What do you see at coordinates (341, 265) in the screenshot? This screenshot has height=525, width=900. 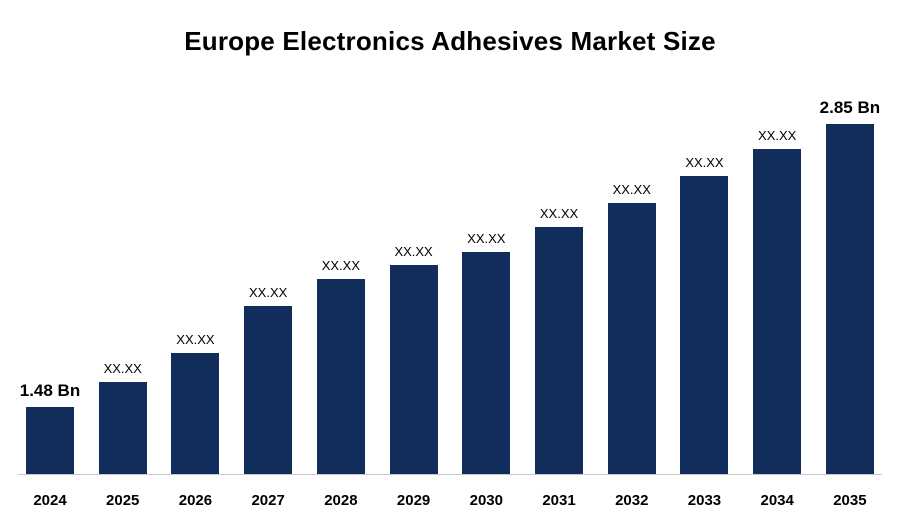 I see `bar-value-label-2028: XX.XX` at bounding box center [341, 265].